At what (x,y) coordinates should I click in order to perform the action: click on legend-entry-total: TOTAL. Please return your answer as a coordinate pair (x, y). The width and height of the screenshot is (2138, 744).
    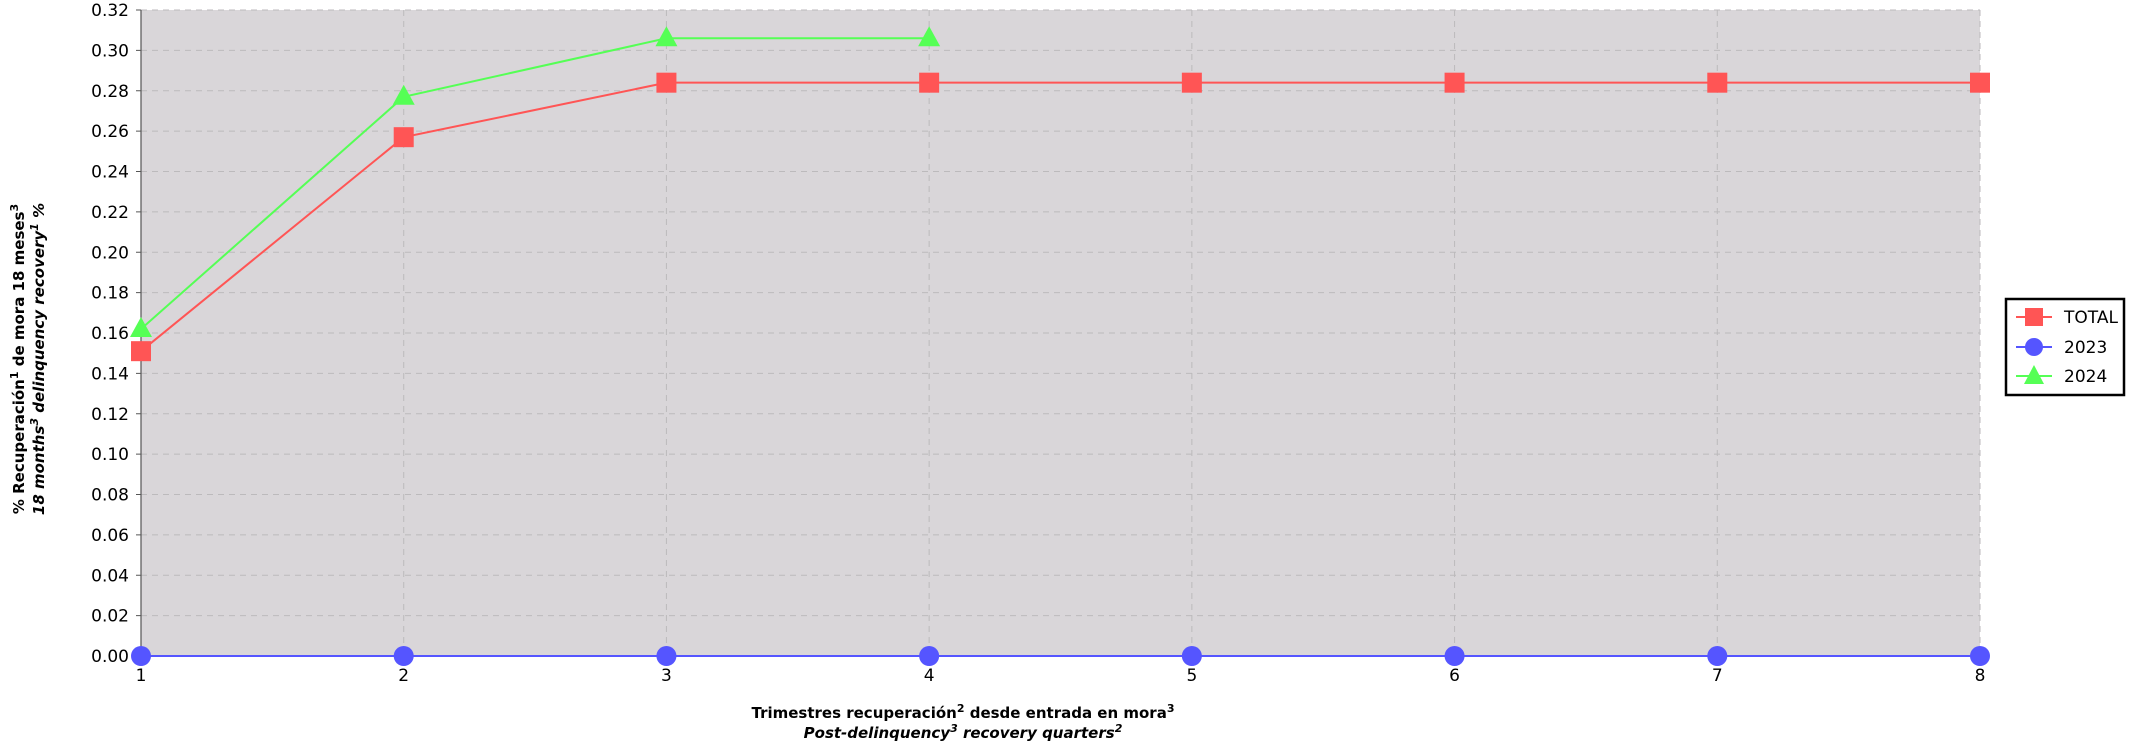
    Looking at the image, I should click on (2067, 318).